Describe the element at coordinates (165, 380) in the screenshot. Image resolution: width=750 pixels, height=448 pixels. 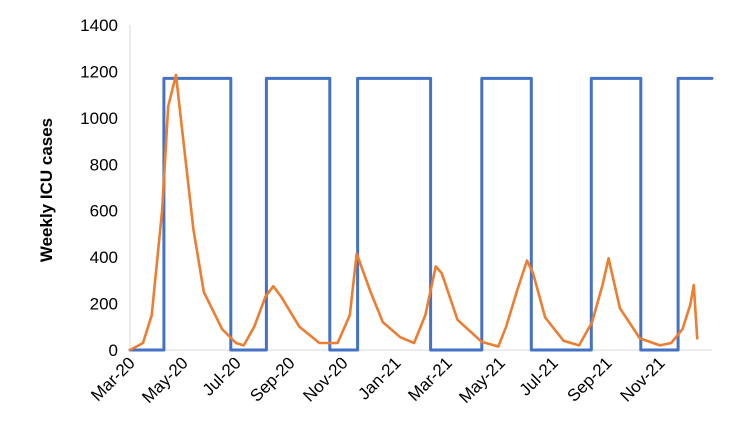
I see `x-tick-label: May-20` at that location.